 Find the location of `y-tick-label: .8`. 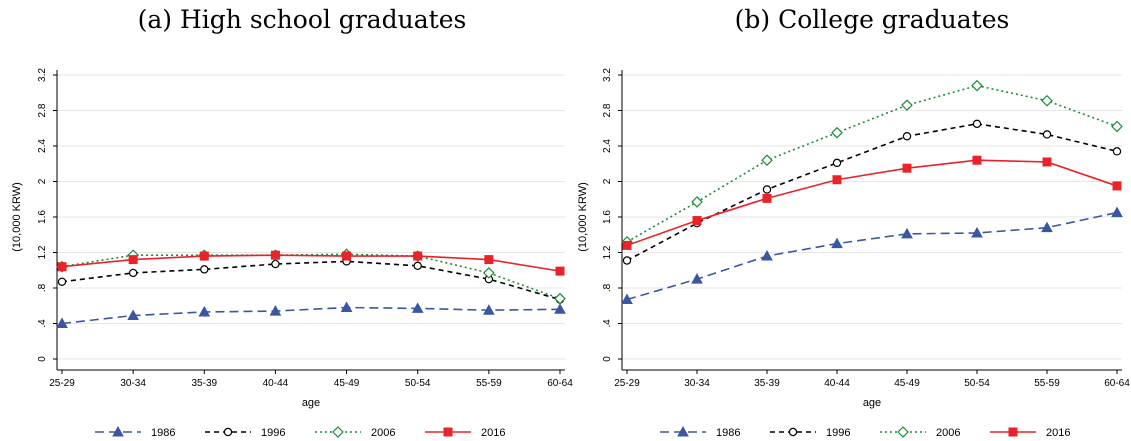

y-tick-label: .8 is located at coordinates (607, 287).